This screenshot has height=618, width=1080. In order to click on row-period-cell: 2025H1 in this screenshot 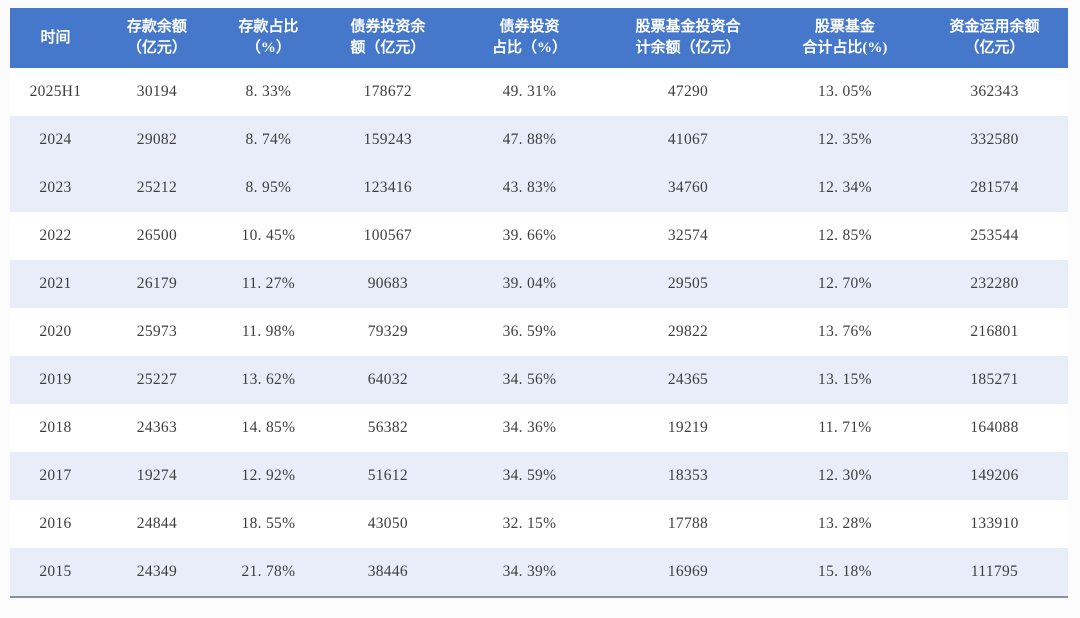, I will do `click(55, 92)`.